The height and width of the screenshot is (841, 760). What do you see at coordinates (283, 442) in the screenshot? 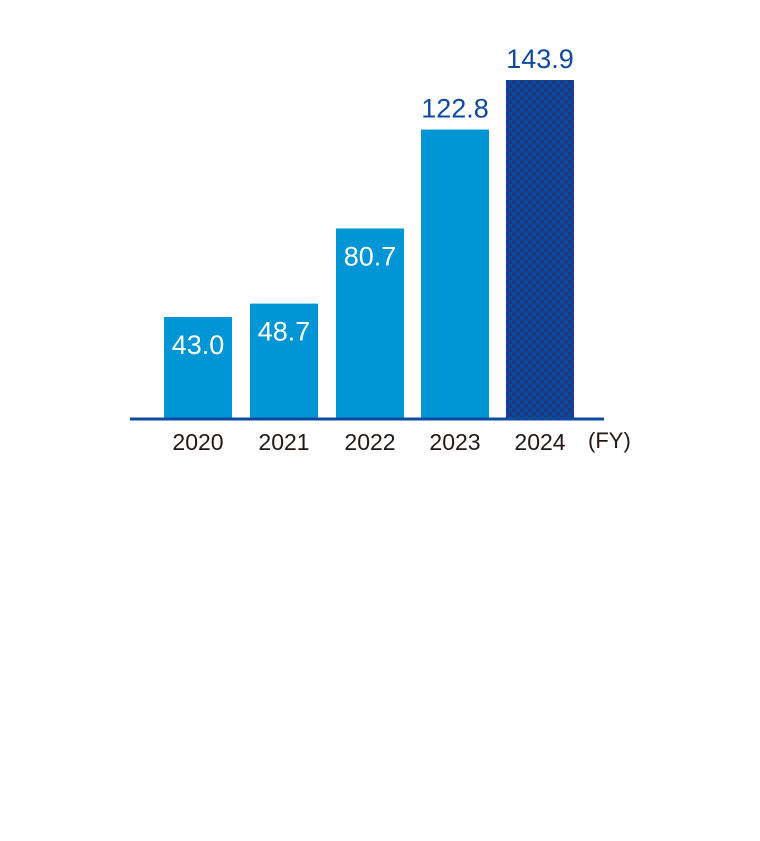
I see `x-tick-label-2021: 2021` at bounding box center [283, 442].